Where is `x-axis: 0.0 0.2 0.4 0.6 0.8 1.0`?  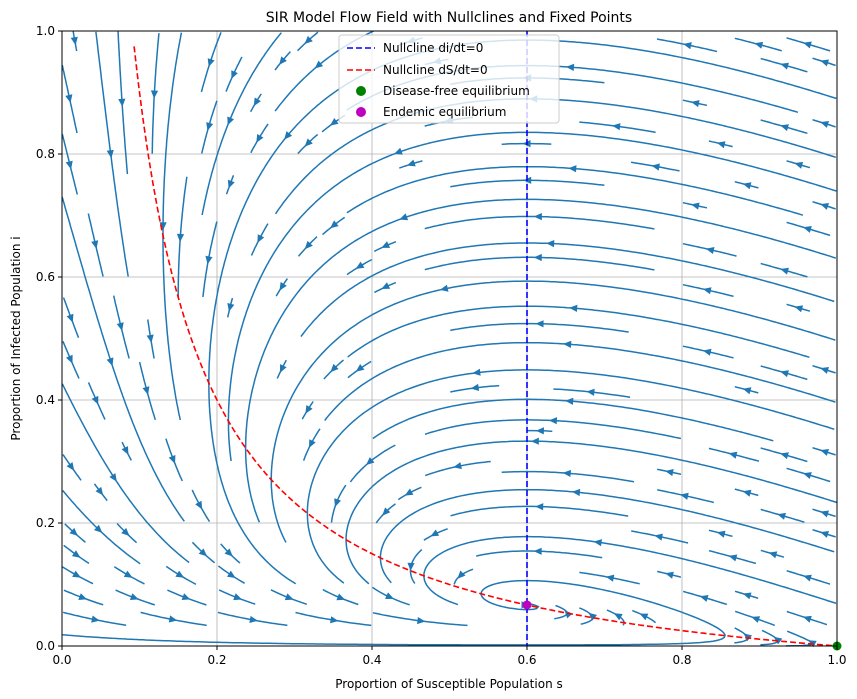 x-axis: 0.0 0.2 0.4 0.6 0.8 1.0 is located at coordinates (449, 656).